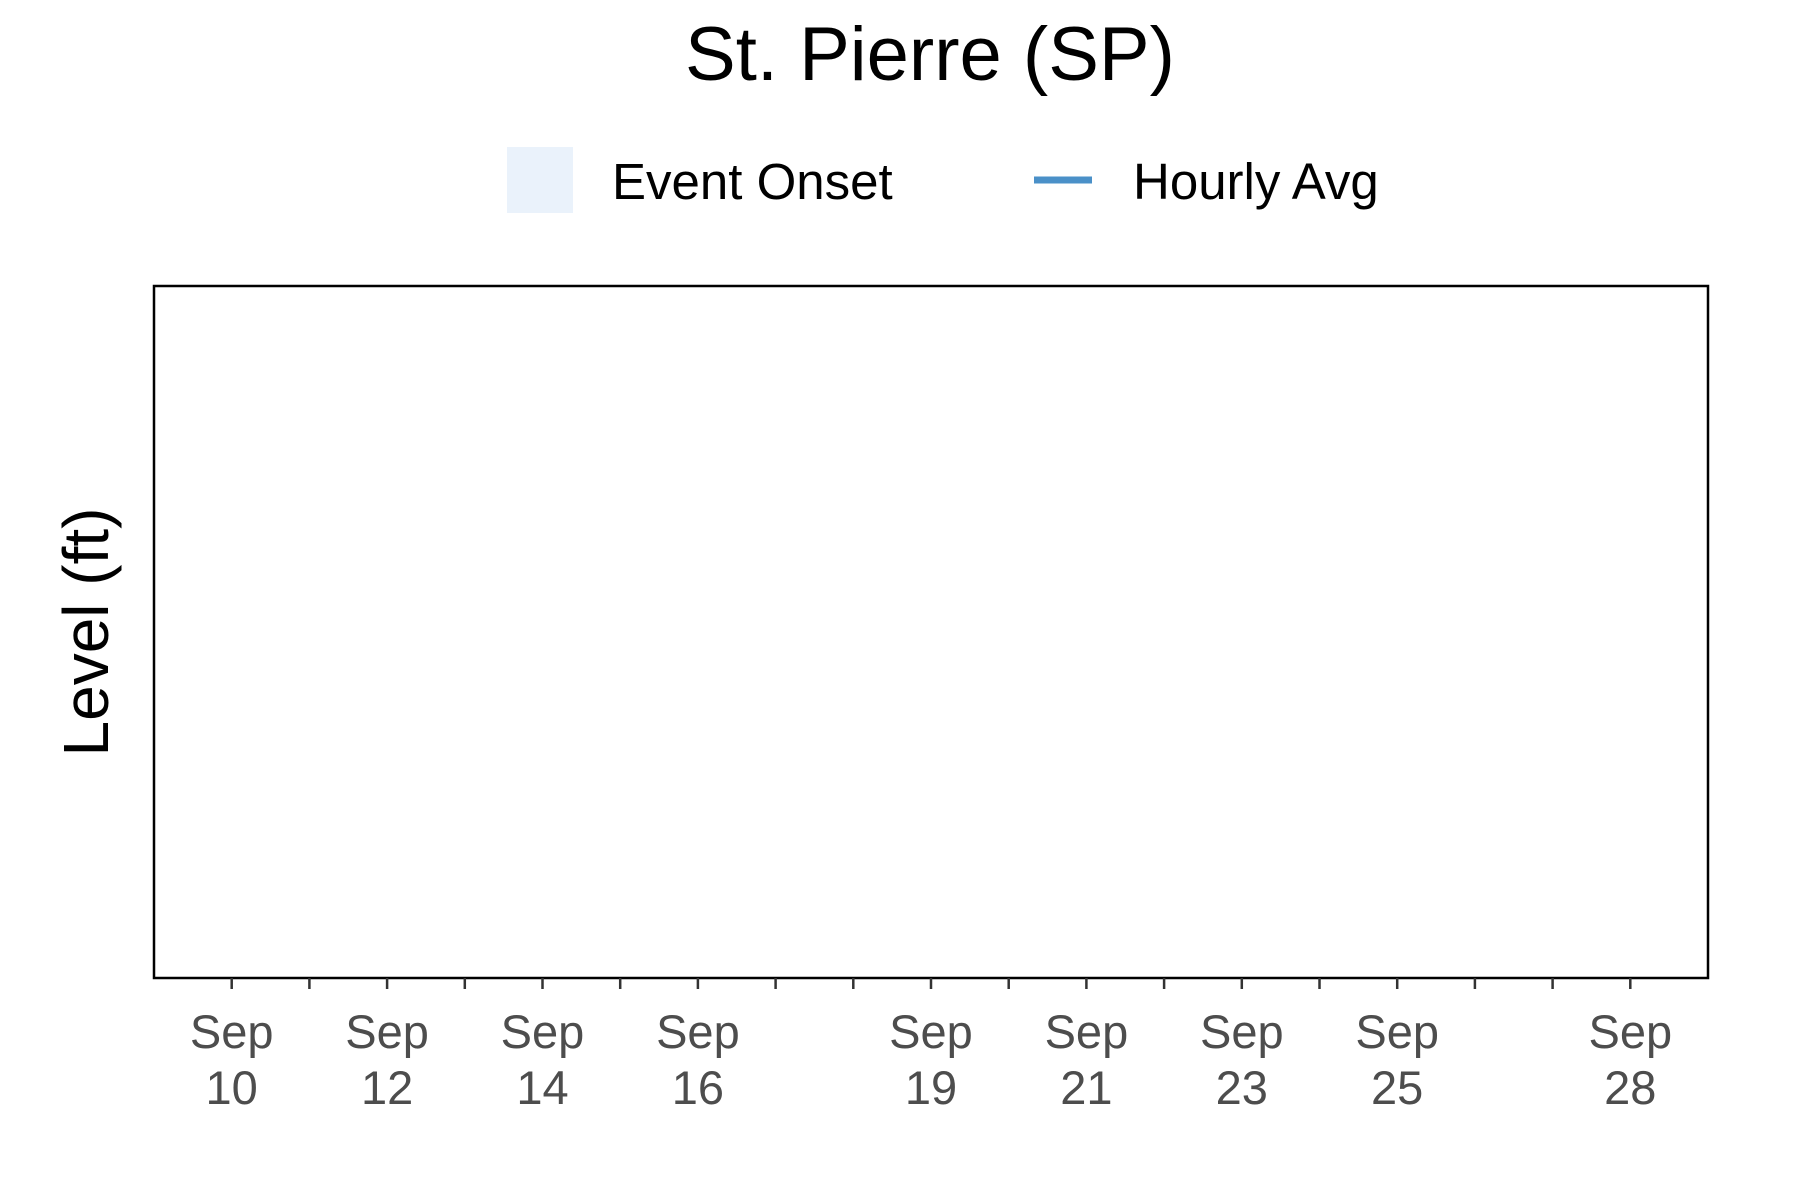 The height and width of the screenshot is (1200, 1800). Describe the element at coordinates (543, 1059) in the screenshot. I see `x-tick-label: Sep 14` at that location.